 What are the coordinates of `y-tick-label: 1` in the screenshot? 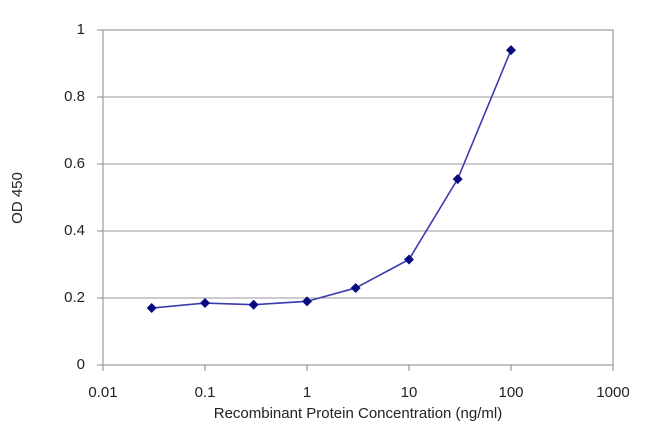 It's located at (81, 29).